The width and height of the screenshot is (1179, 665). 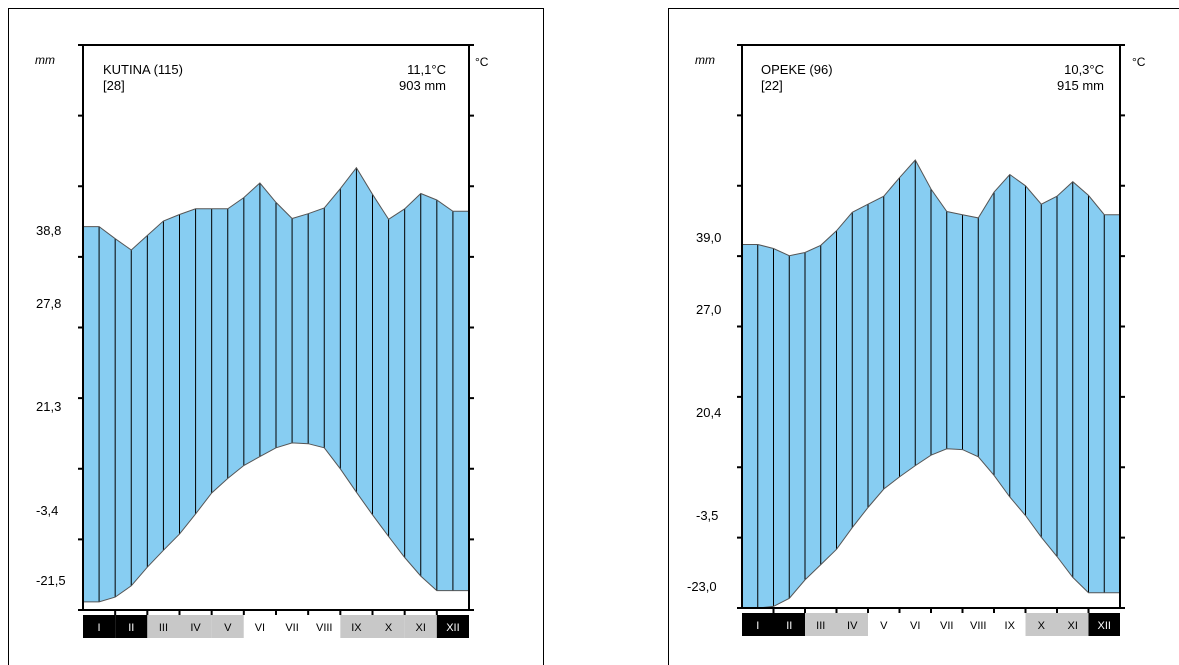 I want to click on mean-temperature: 11,1°C, so click(x=426, y=69).